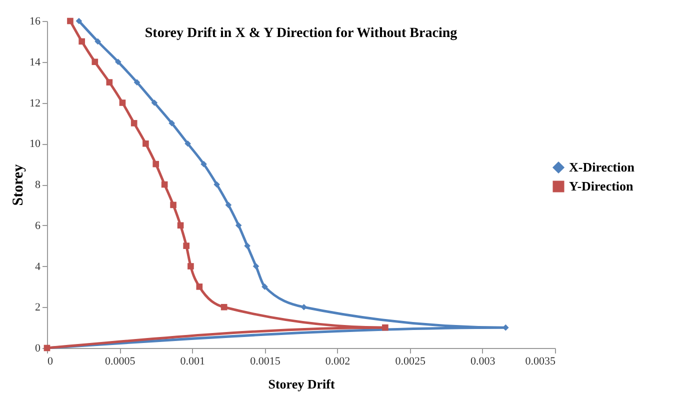  What do you see at coordinates (337, 362) in the screenshot?
I see `x-tick-label: 0.002` at bounding box center [337, 362].